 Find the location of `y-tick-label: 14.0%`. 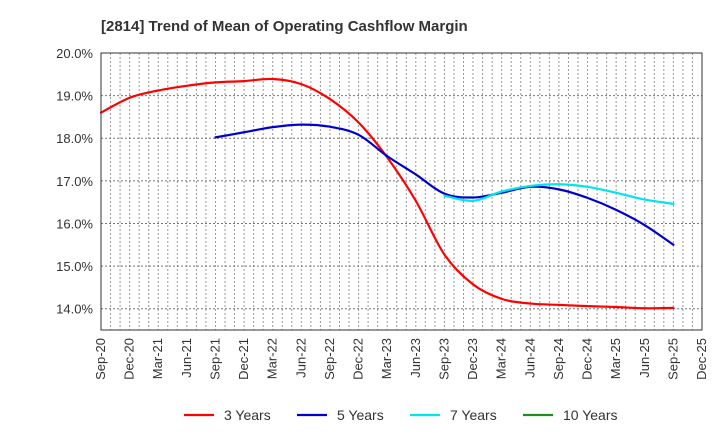

y-tick-label: 14.0% is located at coordinates (74, 309).